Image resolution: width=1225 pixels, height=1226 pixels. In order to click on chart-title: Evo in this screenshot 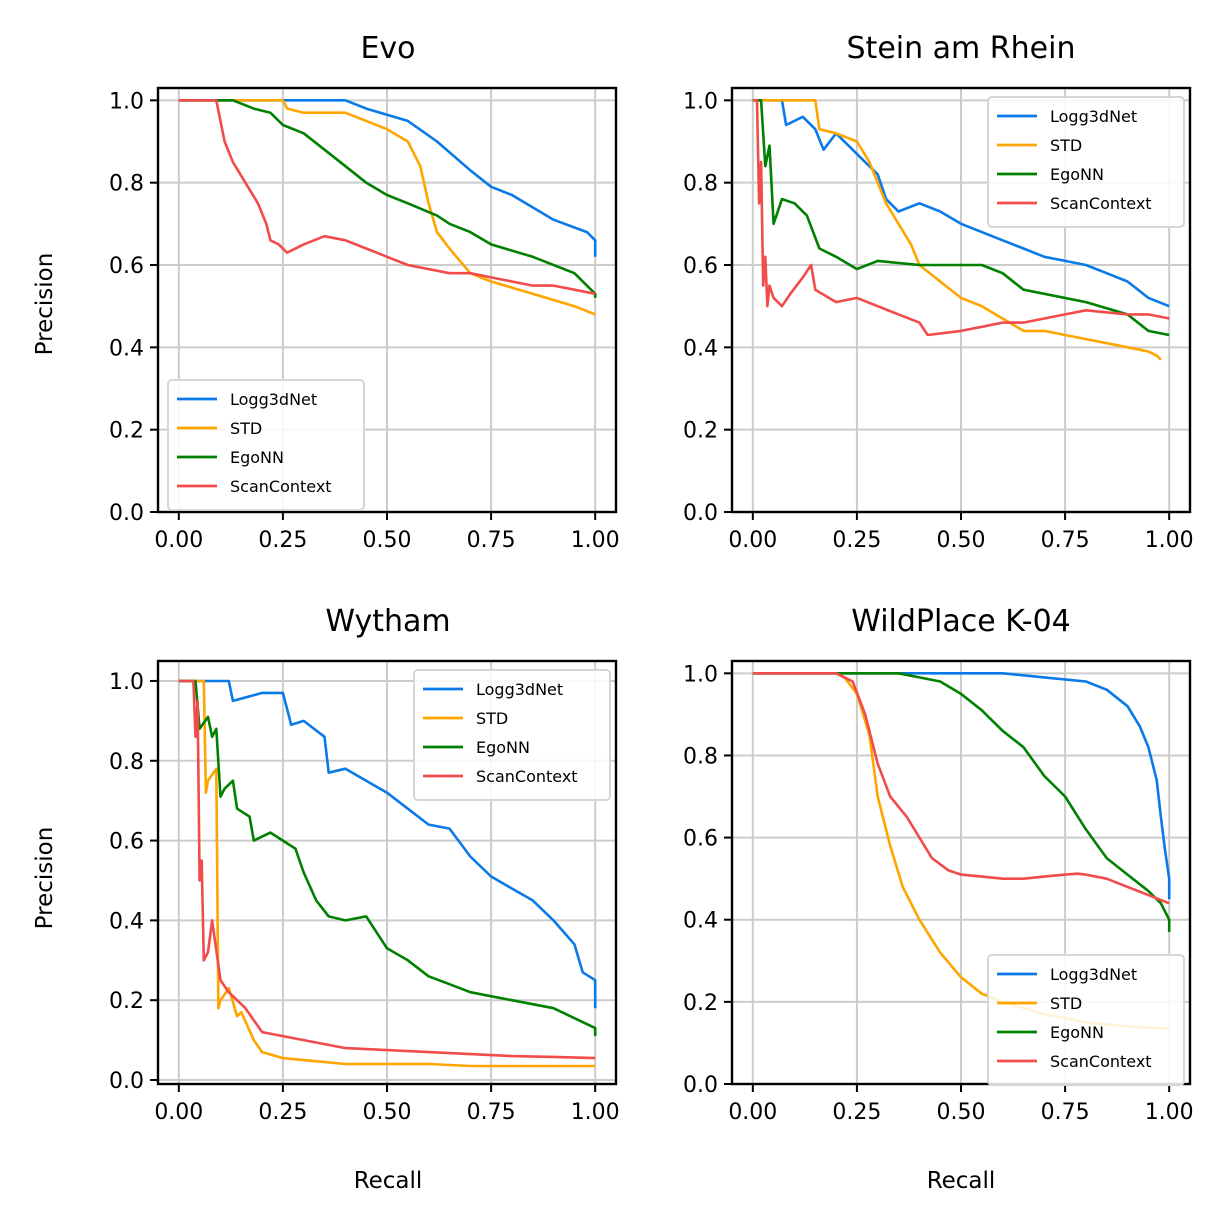, I will do `click(387, 48)`.